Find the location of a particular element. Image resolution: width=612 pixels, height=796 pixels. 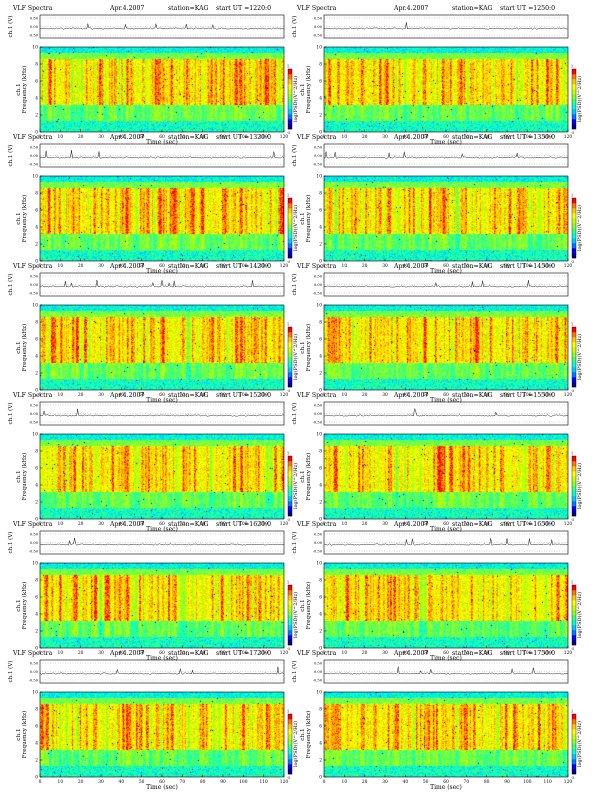

x-tick-label: 20 is located at coordinates (365, 137).